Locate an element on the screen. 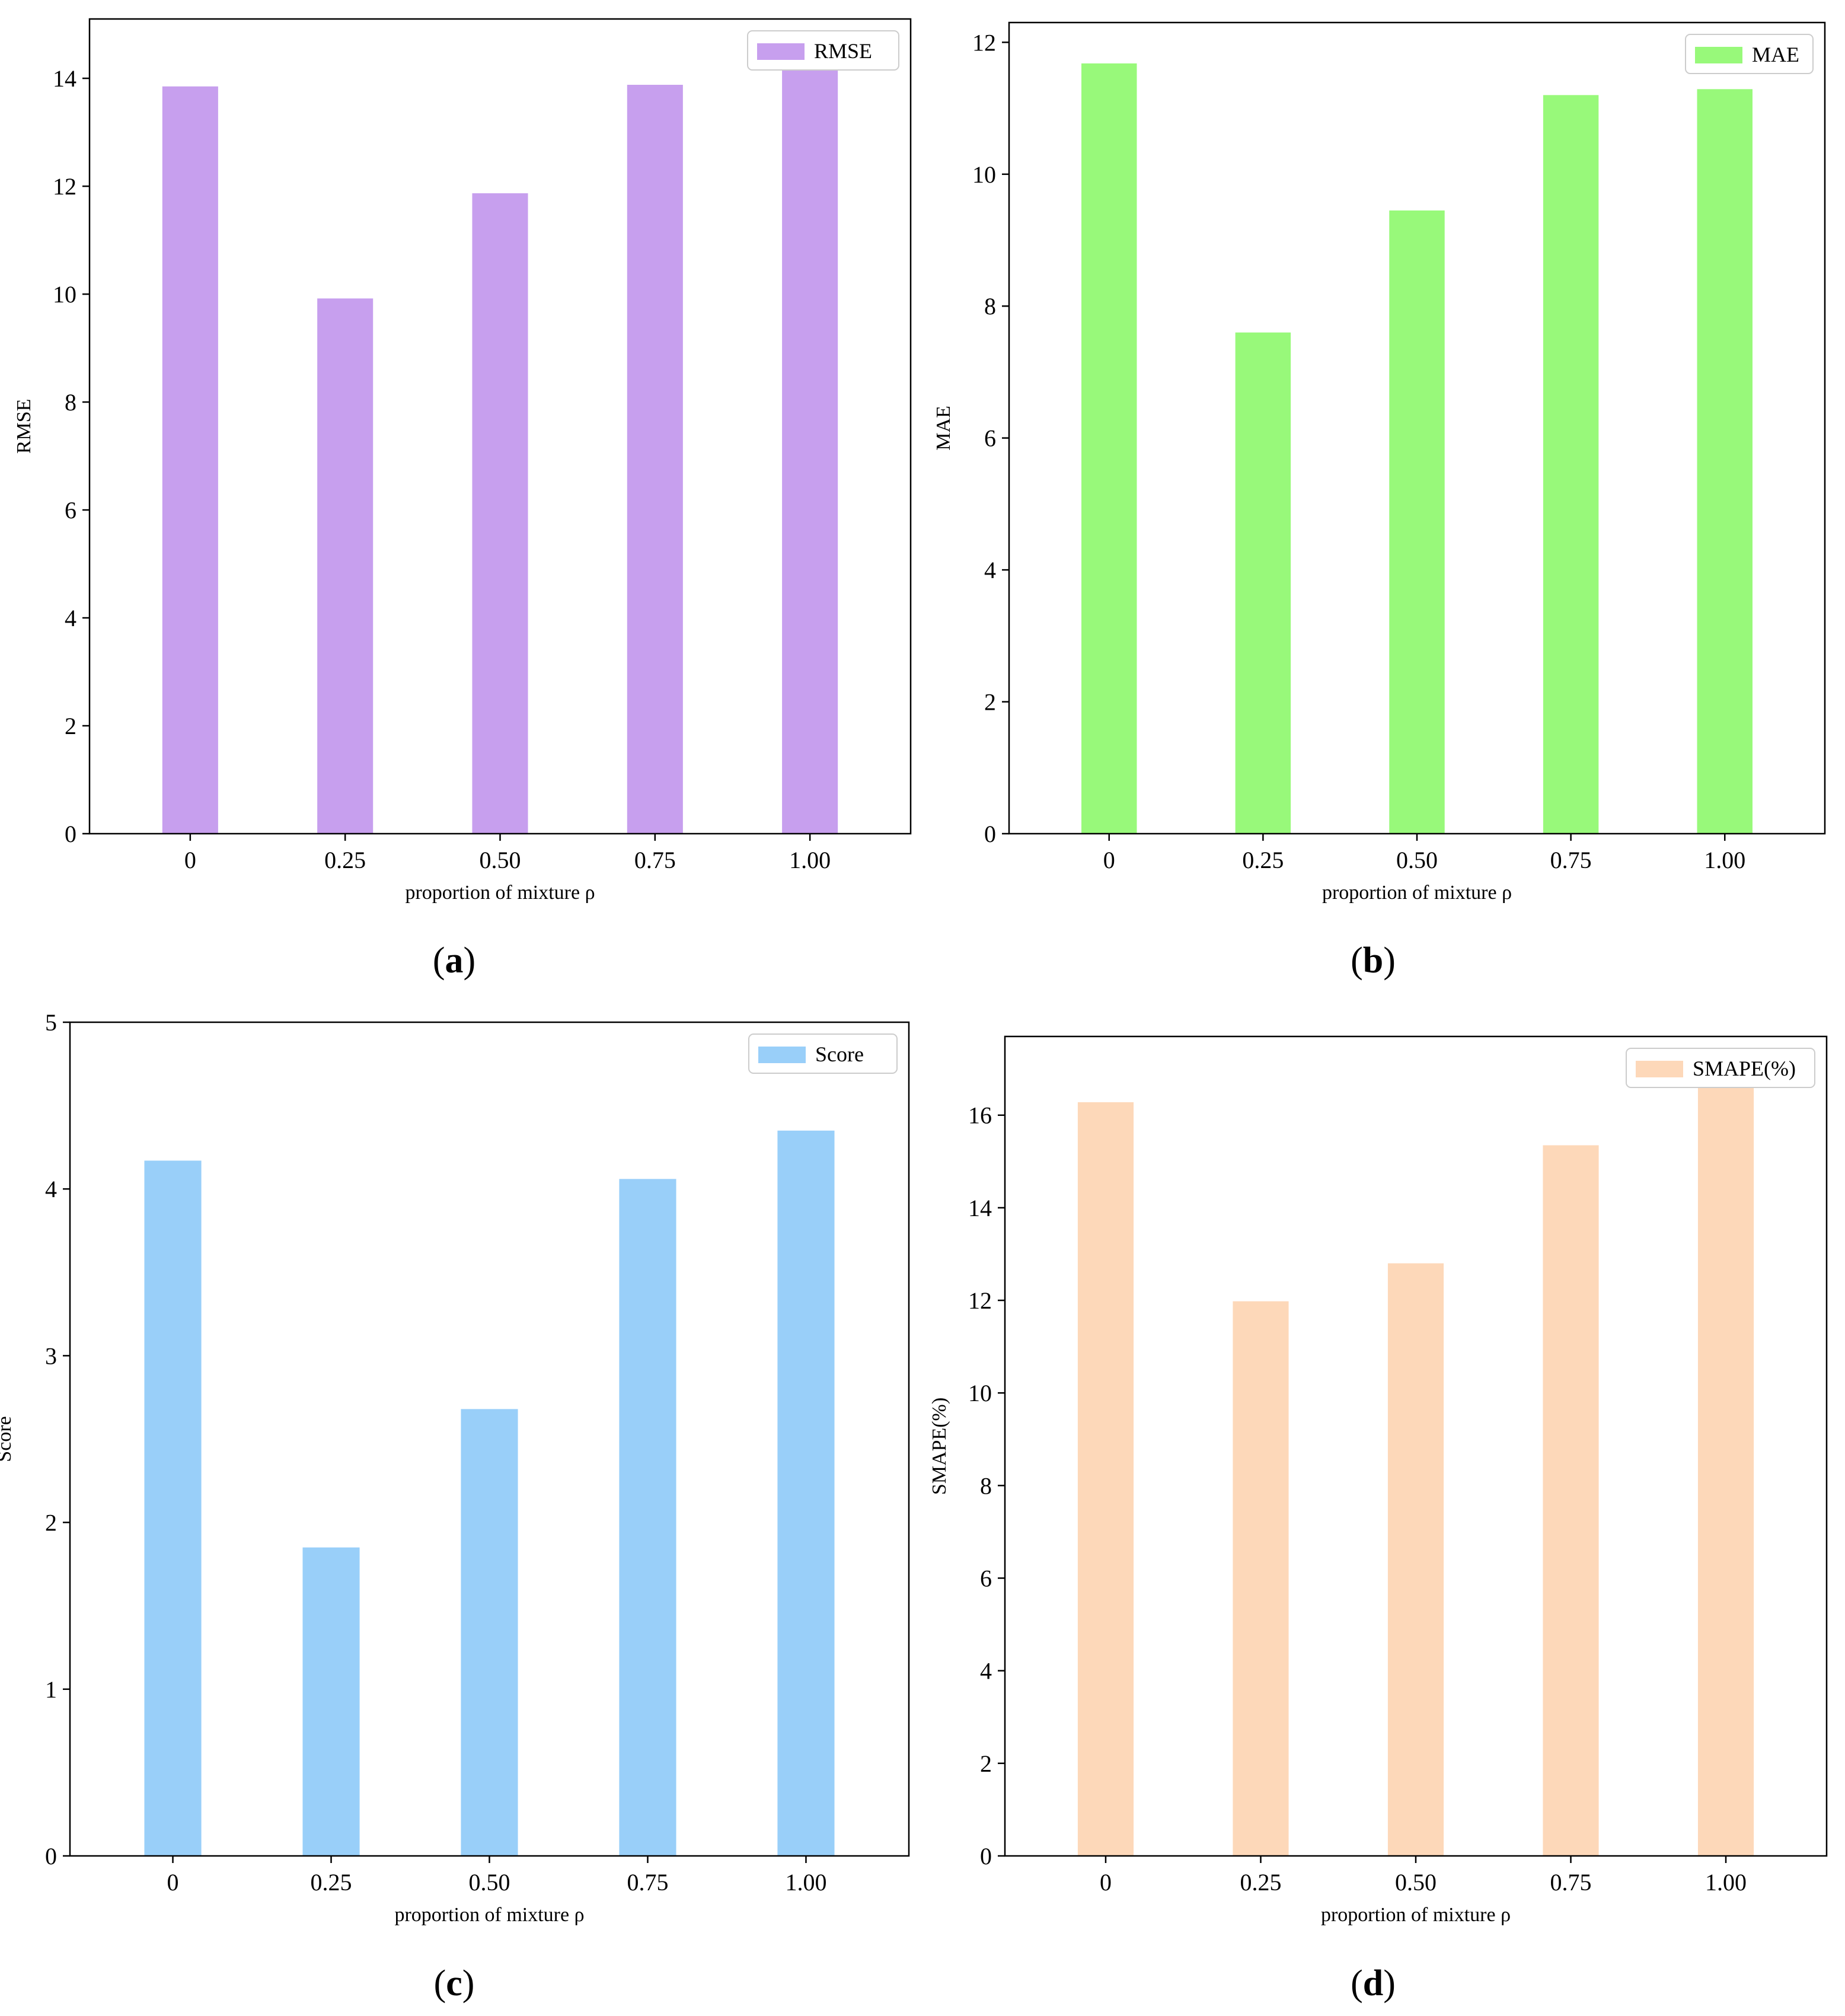 The height and width of the screenshot is (2016, 1845). legend-label: MAE is located at coordinates (1775, 54).